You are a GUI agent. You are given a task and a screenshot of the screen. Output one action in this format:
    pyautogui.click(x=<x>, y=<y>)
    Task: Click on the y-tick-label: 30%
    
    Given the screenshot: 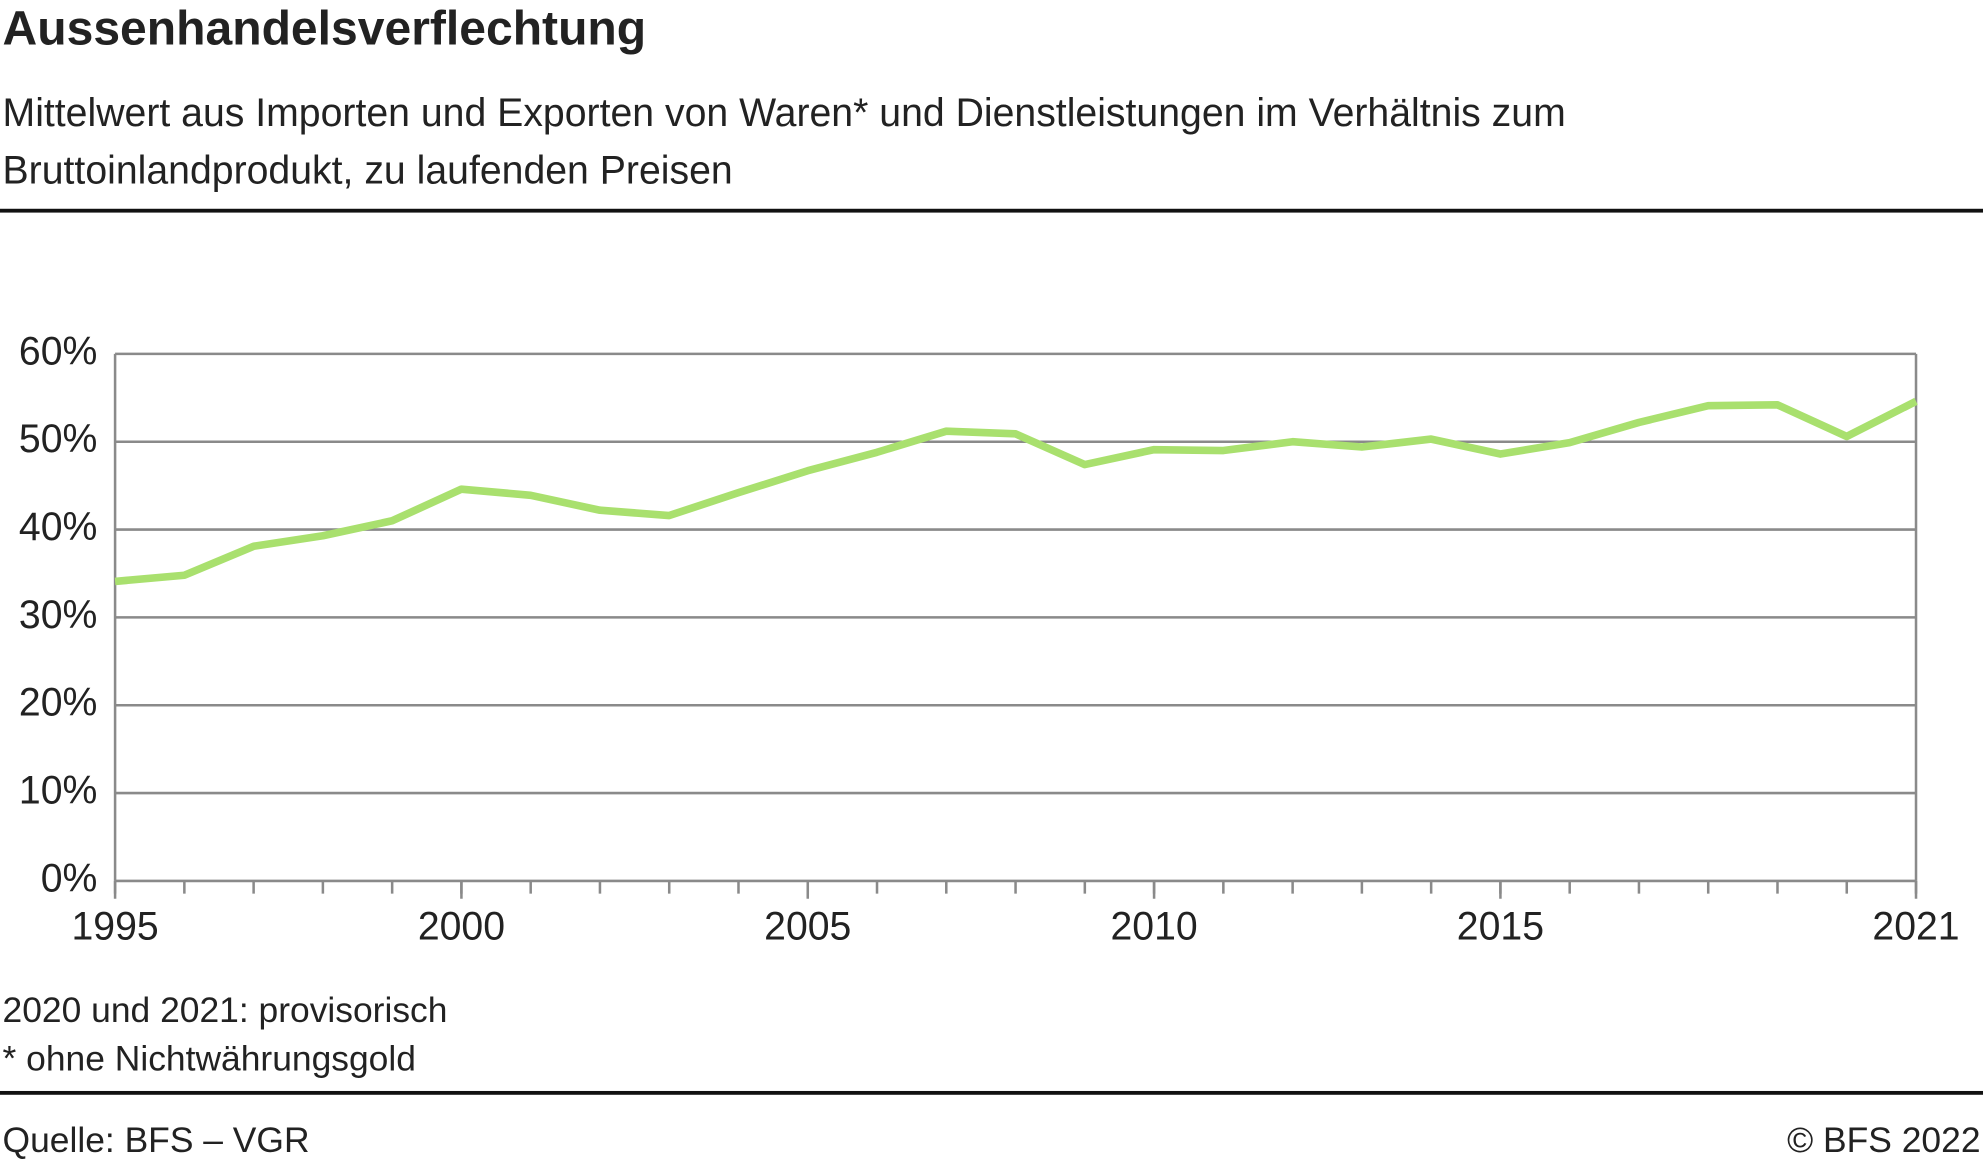 What is the action you would take?
    pyautogui.click(x=58, y=615)
    